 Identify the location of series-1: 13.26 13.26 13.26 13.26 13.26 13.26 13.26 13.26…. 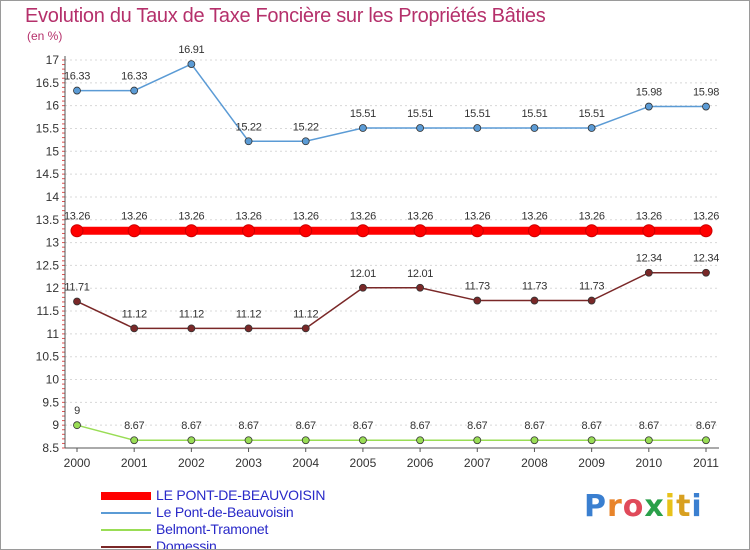
(391, 224).